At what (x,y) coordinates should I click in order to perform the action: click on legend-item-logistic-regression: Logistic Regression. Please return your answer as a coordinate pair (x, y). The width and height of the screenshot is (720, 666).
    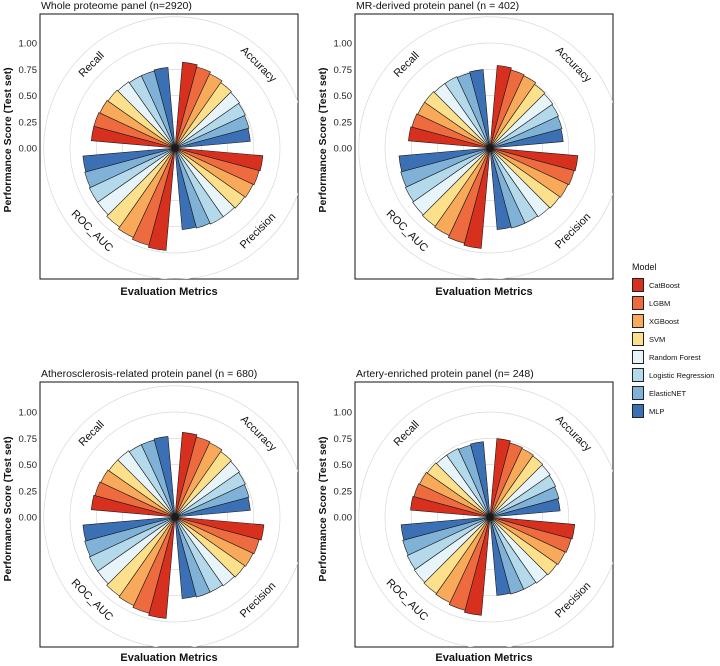
    Looking at the image, I should click on (676, 375).